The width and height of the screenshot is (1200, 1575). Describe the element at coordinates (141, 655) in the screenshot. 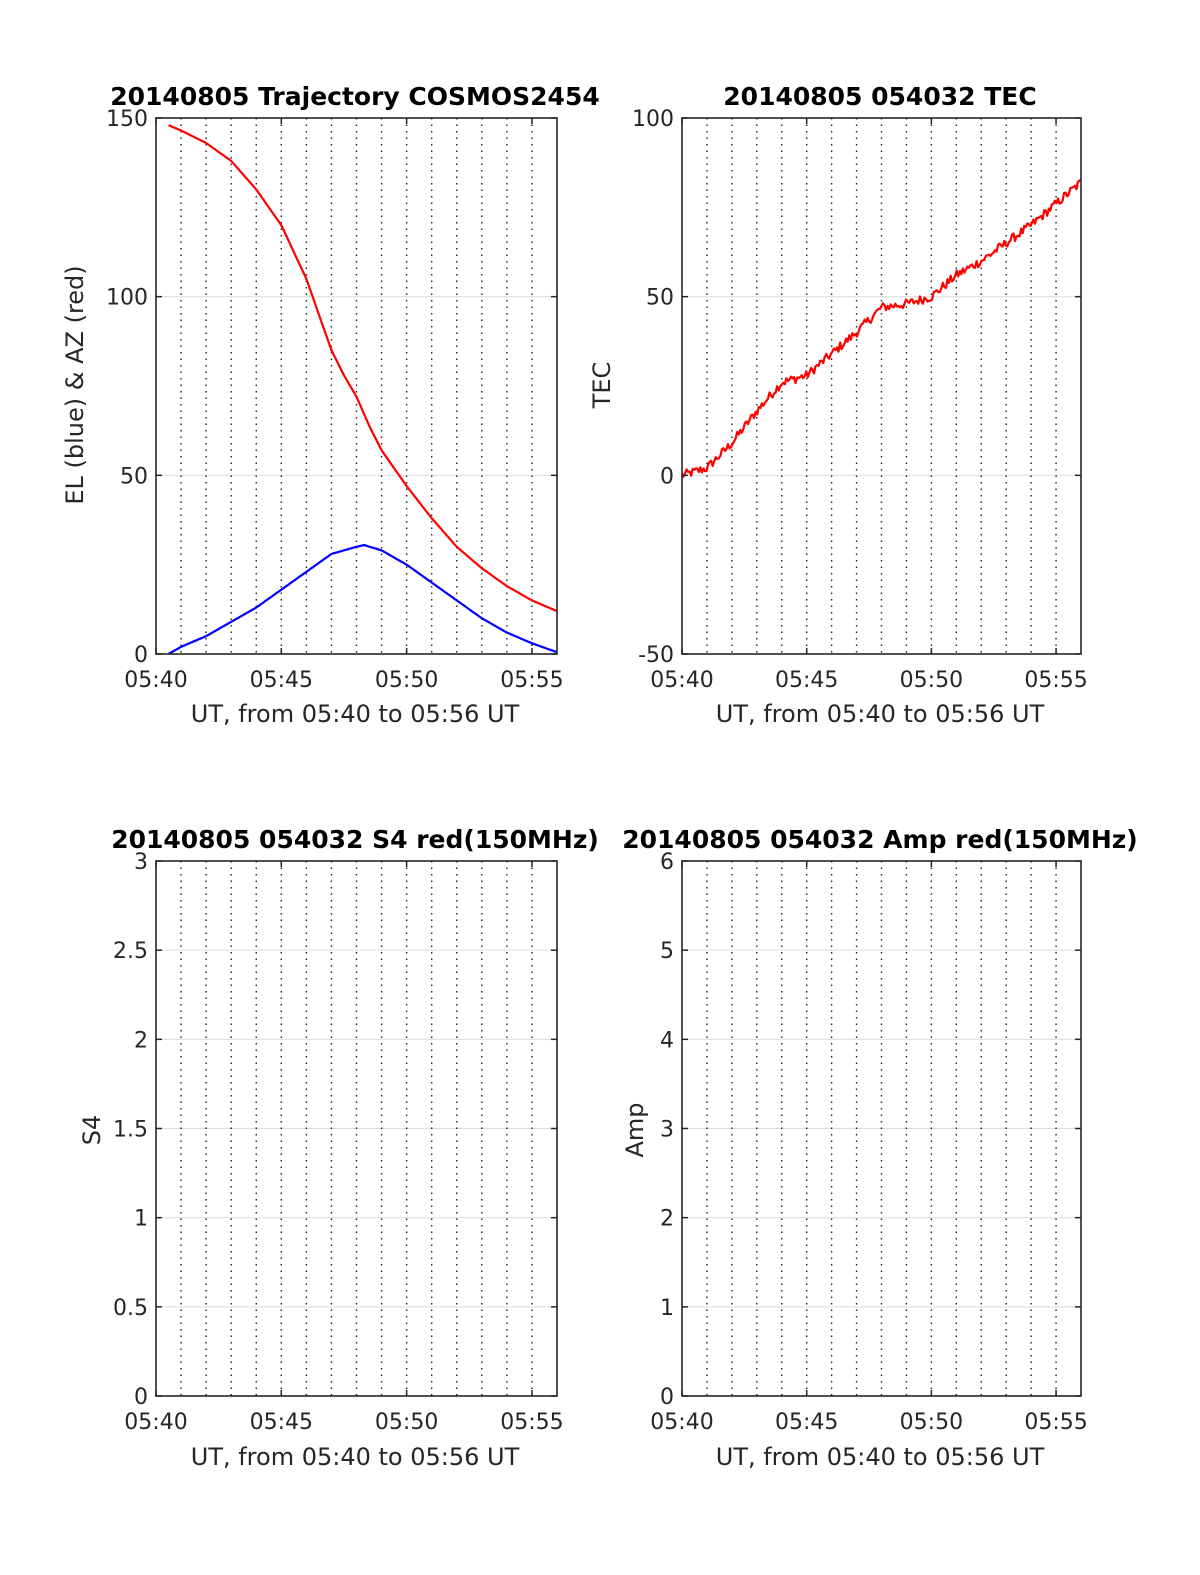

I see `trajectory-y-tick-label: 0` at that location.